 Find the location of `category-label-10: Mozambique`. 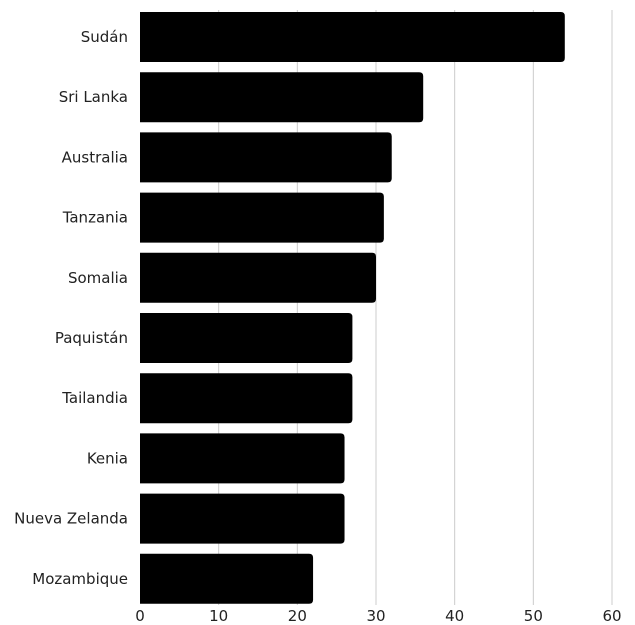

category-label-10: Mozambique is located at coordinates (80, 579).